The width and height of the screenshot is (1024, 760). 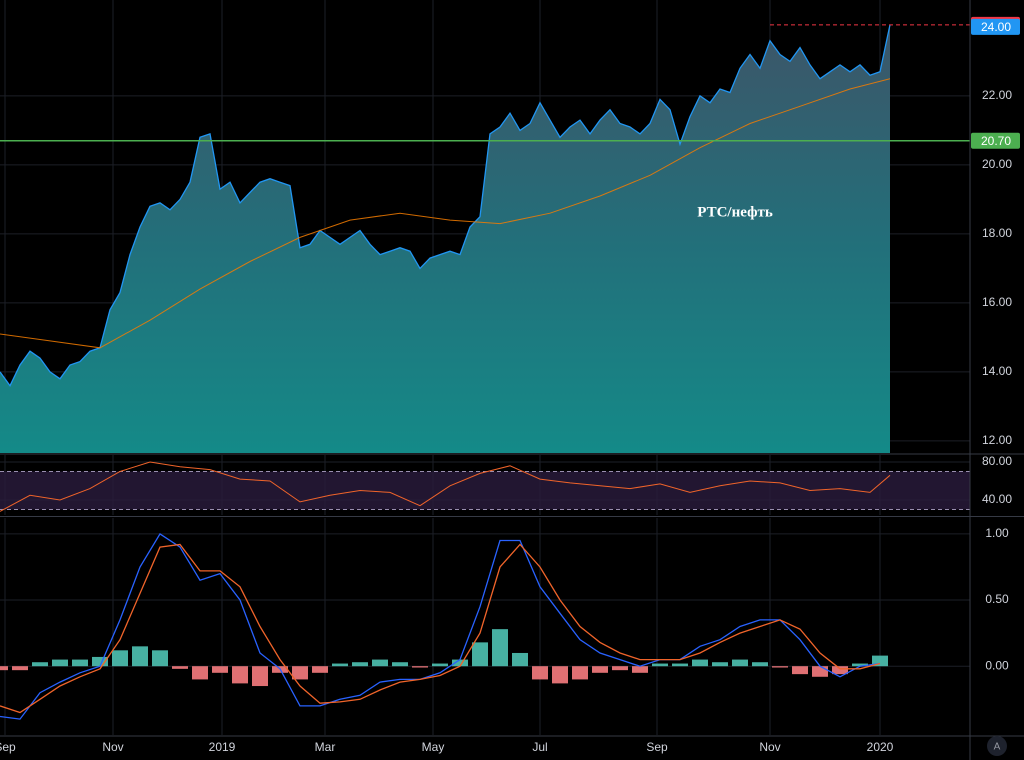 I want to click on x-tick-label: Jul, so click(x=539, y=747).